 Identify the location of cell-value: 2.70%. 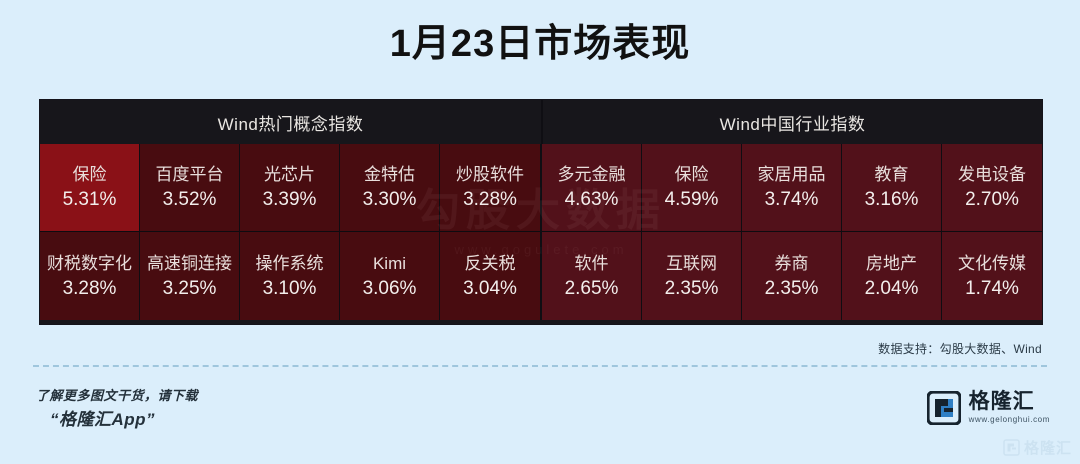
(992, 199).